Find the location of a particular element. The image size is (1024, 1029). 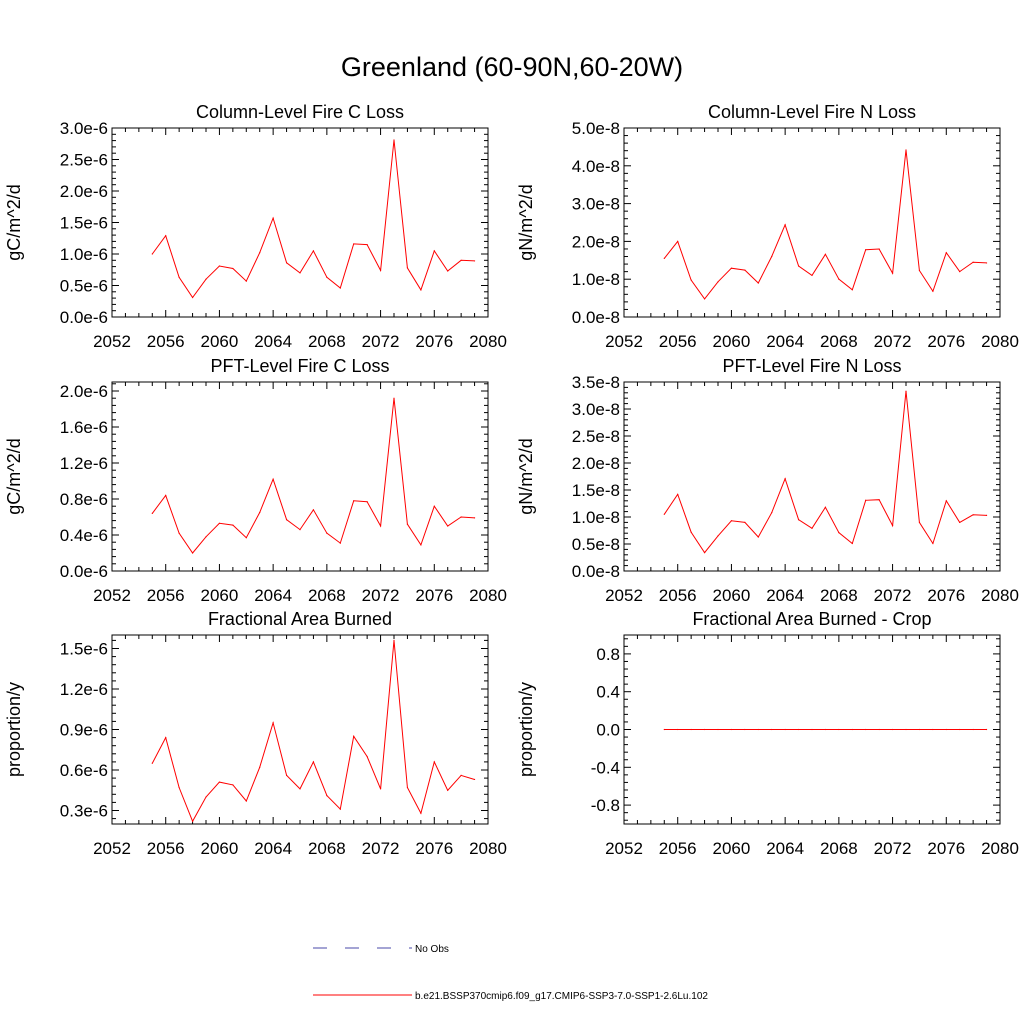

y-axis-label: gC/m^2/d is located at coordinates (14, 476).